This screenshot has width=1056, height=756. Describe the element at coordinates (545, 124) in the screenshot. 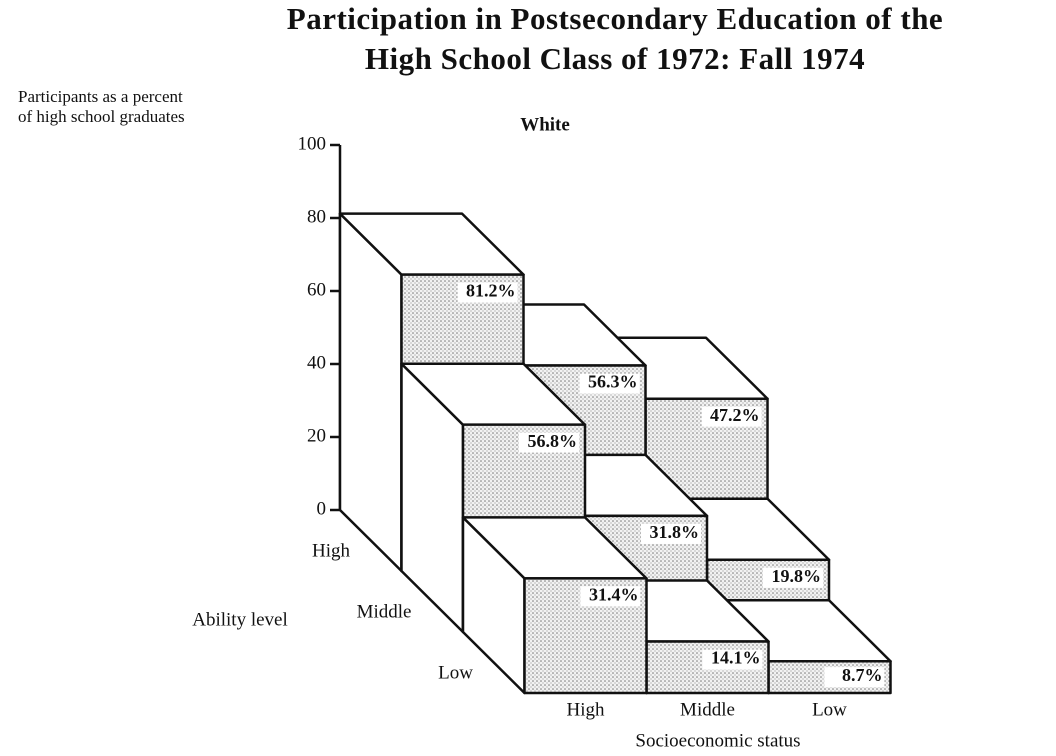

I see `subtitle: White` at that location.